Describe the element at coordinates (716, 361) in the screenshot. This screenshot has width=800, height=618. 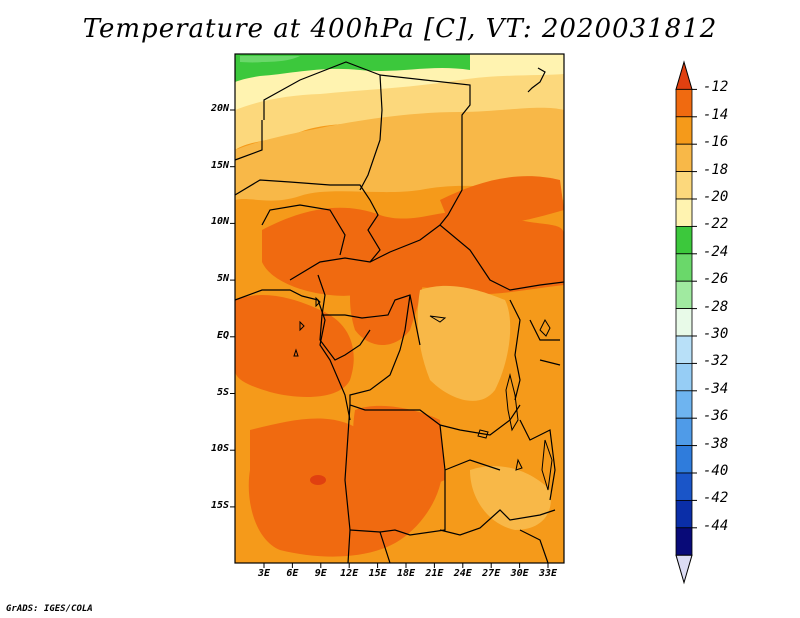
I see `colorbar-label: -32` at that location.